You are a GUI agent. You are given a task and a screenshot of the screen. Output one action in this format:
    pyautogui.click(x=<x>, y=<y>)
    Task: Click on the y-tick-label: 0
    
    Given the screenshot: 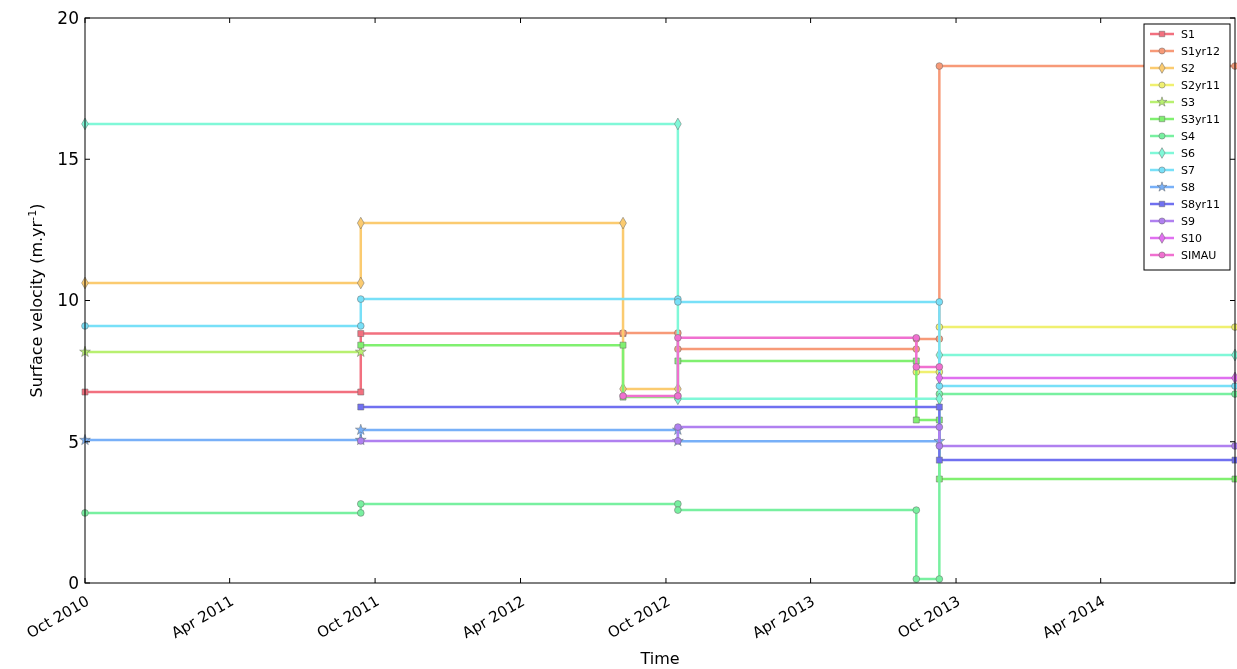 What is the action you would take?
    pyautogui.click(x=73, y=582)
    